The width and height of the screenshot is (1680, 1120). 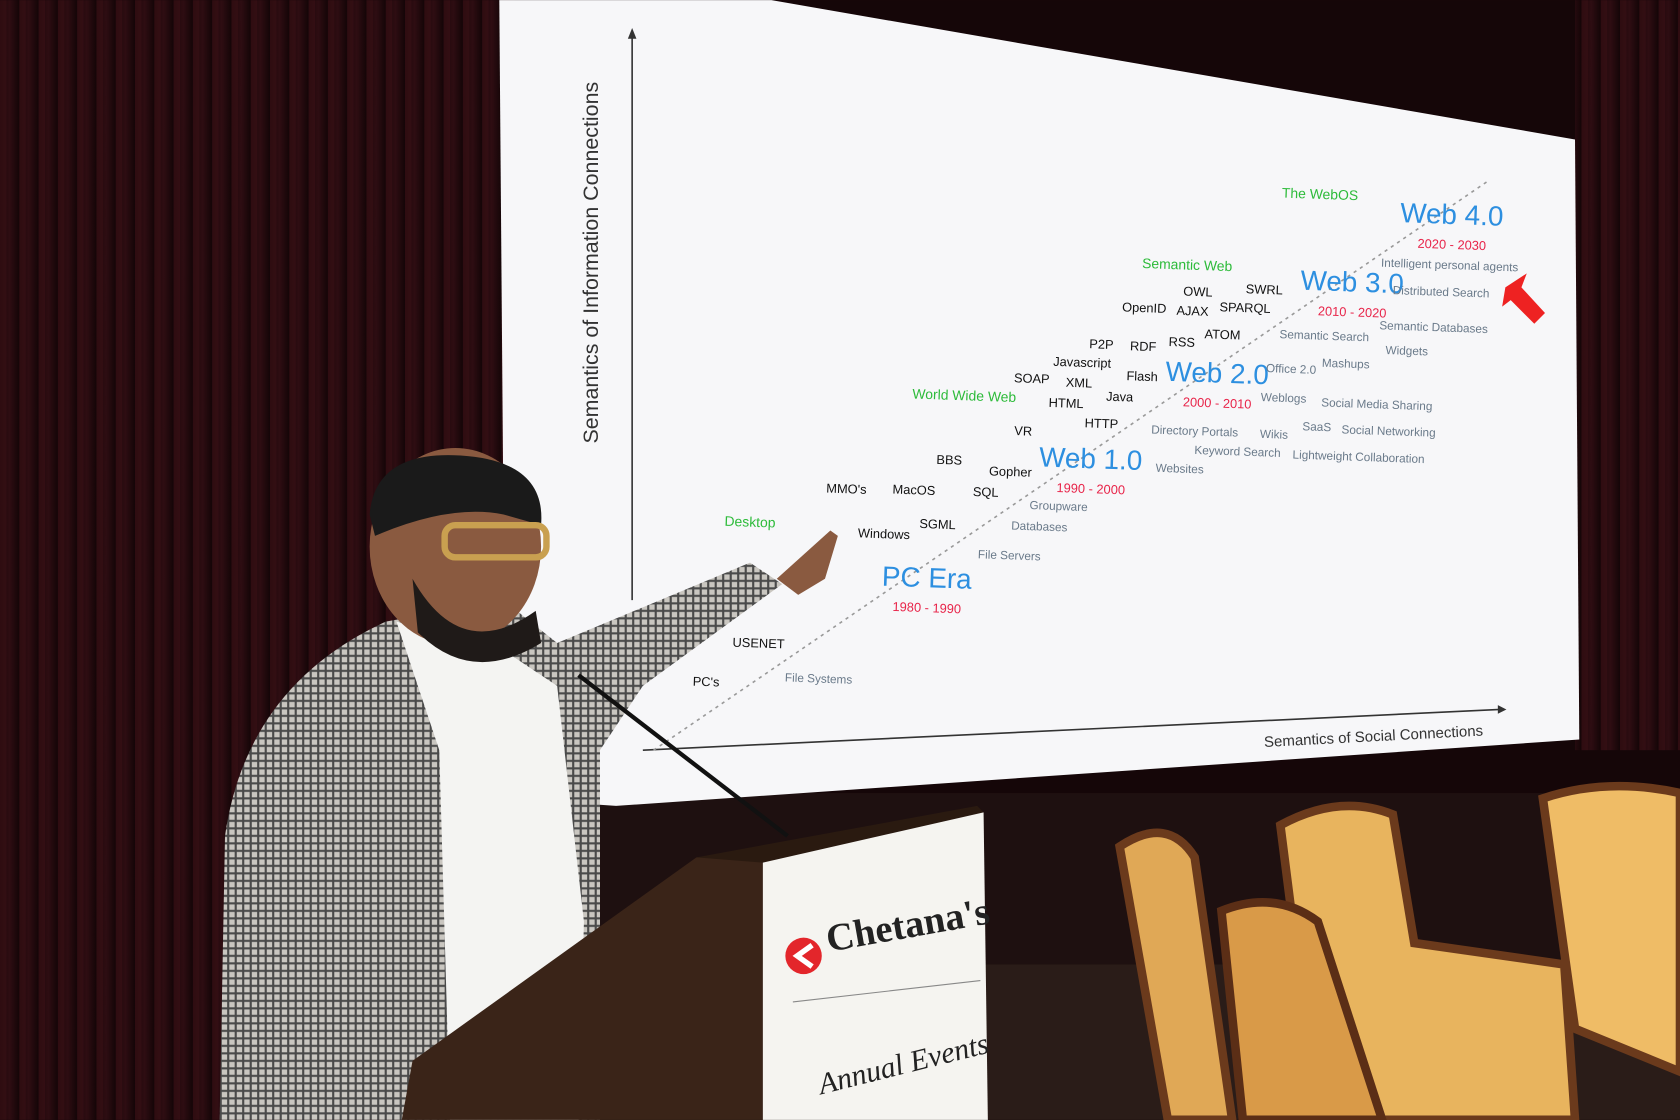 I want to click on application-label: Semantic Search, so click(x=1324, y=336).